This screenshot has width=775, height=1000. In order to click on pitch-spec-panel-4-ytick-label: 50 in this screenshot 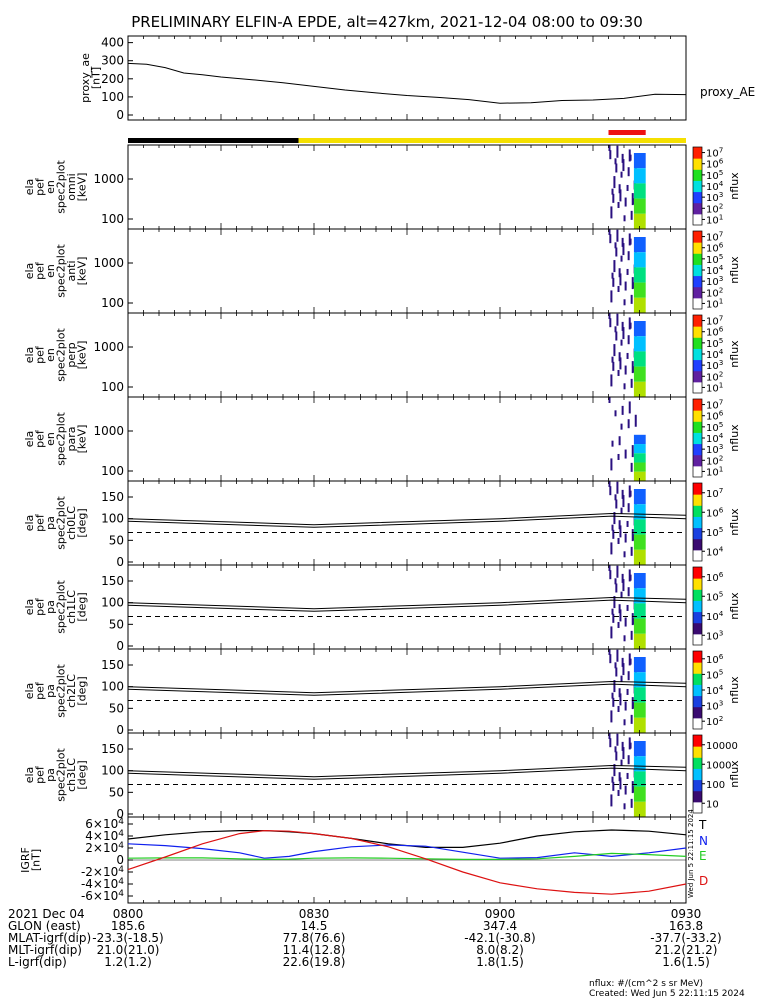, I will do `click(116, 792)`.